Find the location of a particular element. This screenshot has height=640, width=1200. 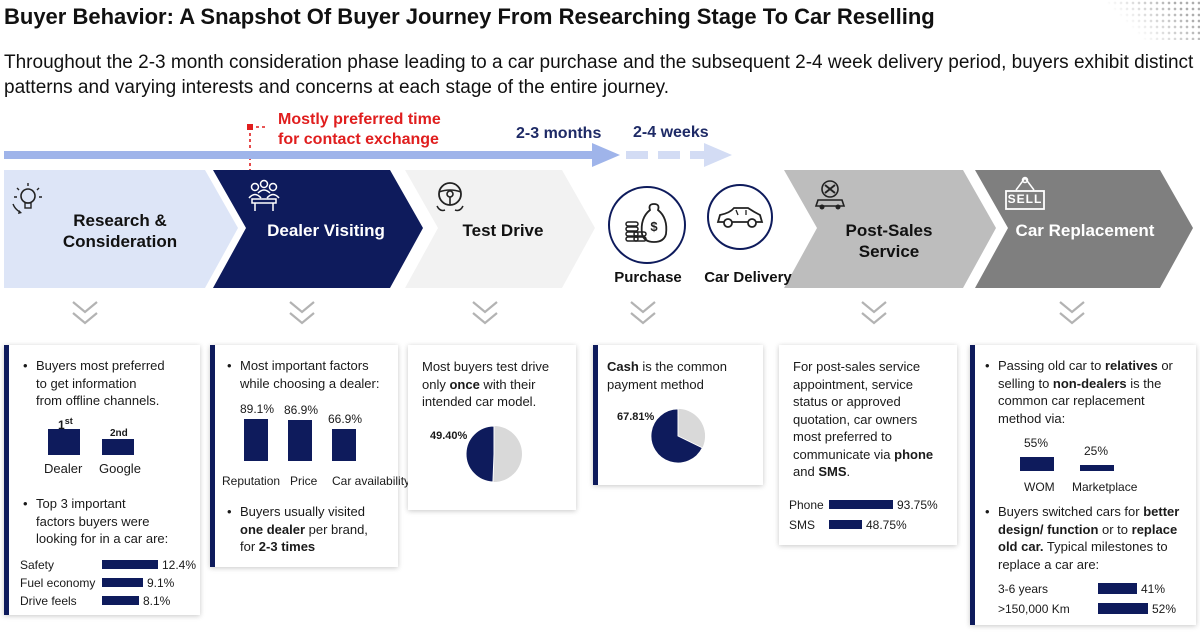

label-dealer: Dealer is located at coordinates (63, 468).